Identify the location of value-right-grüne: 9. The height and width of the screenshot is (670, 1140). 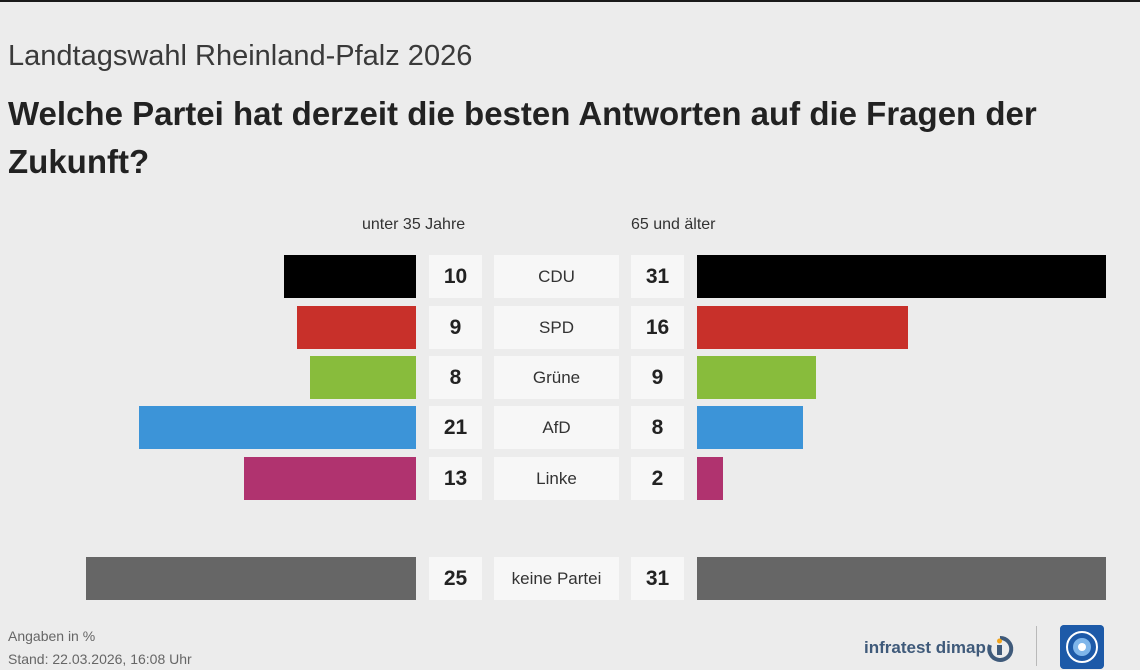
(657, 377).